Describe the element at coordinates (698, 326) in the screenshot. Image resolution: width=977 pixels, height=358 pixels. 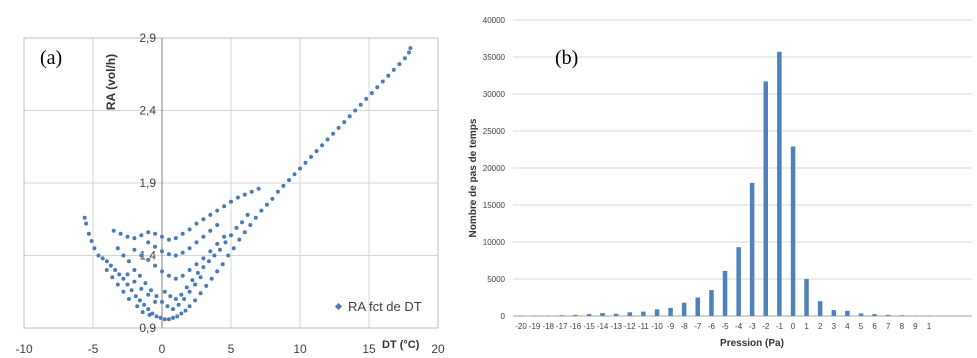
I see `x-tick-label: -7` at that location.